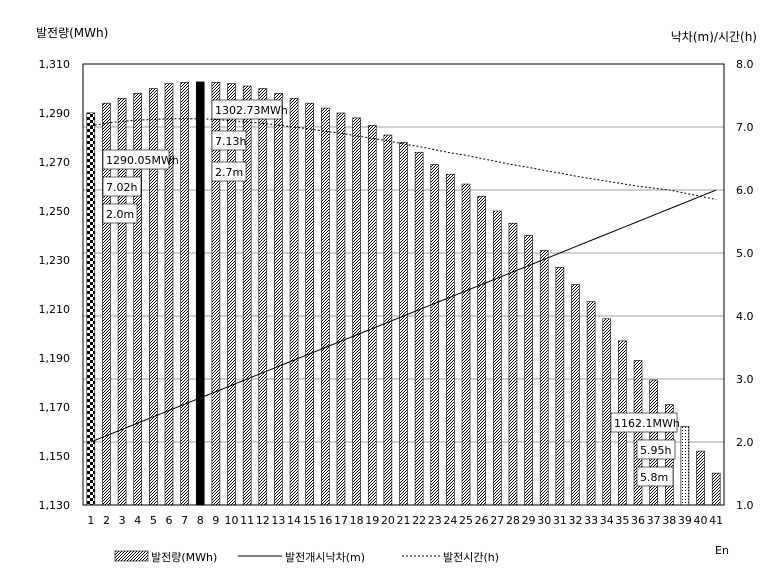 The image size is (775, 584). I want to click on annotation-text: 1302.73MWh, so click(251, 110).